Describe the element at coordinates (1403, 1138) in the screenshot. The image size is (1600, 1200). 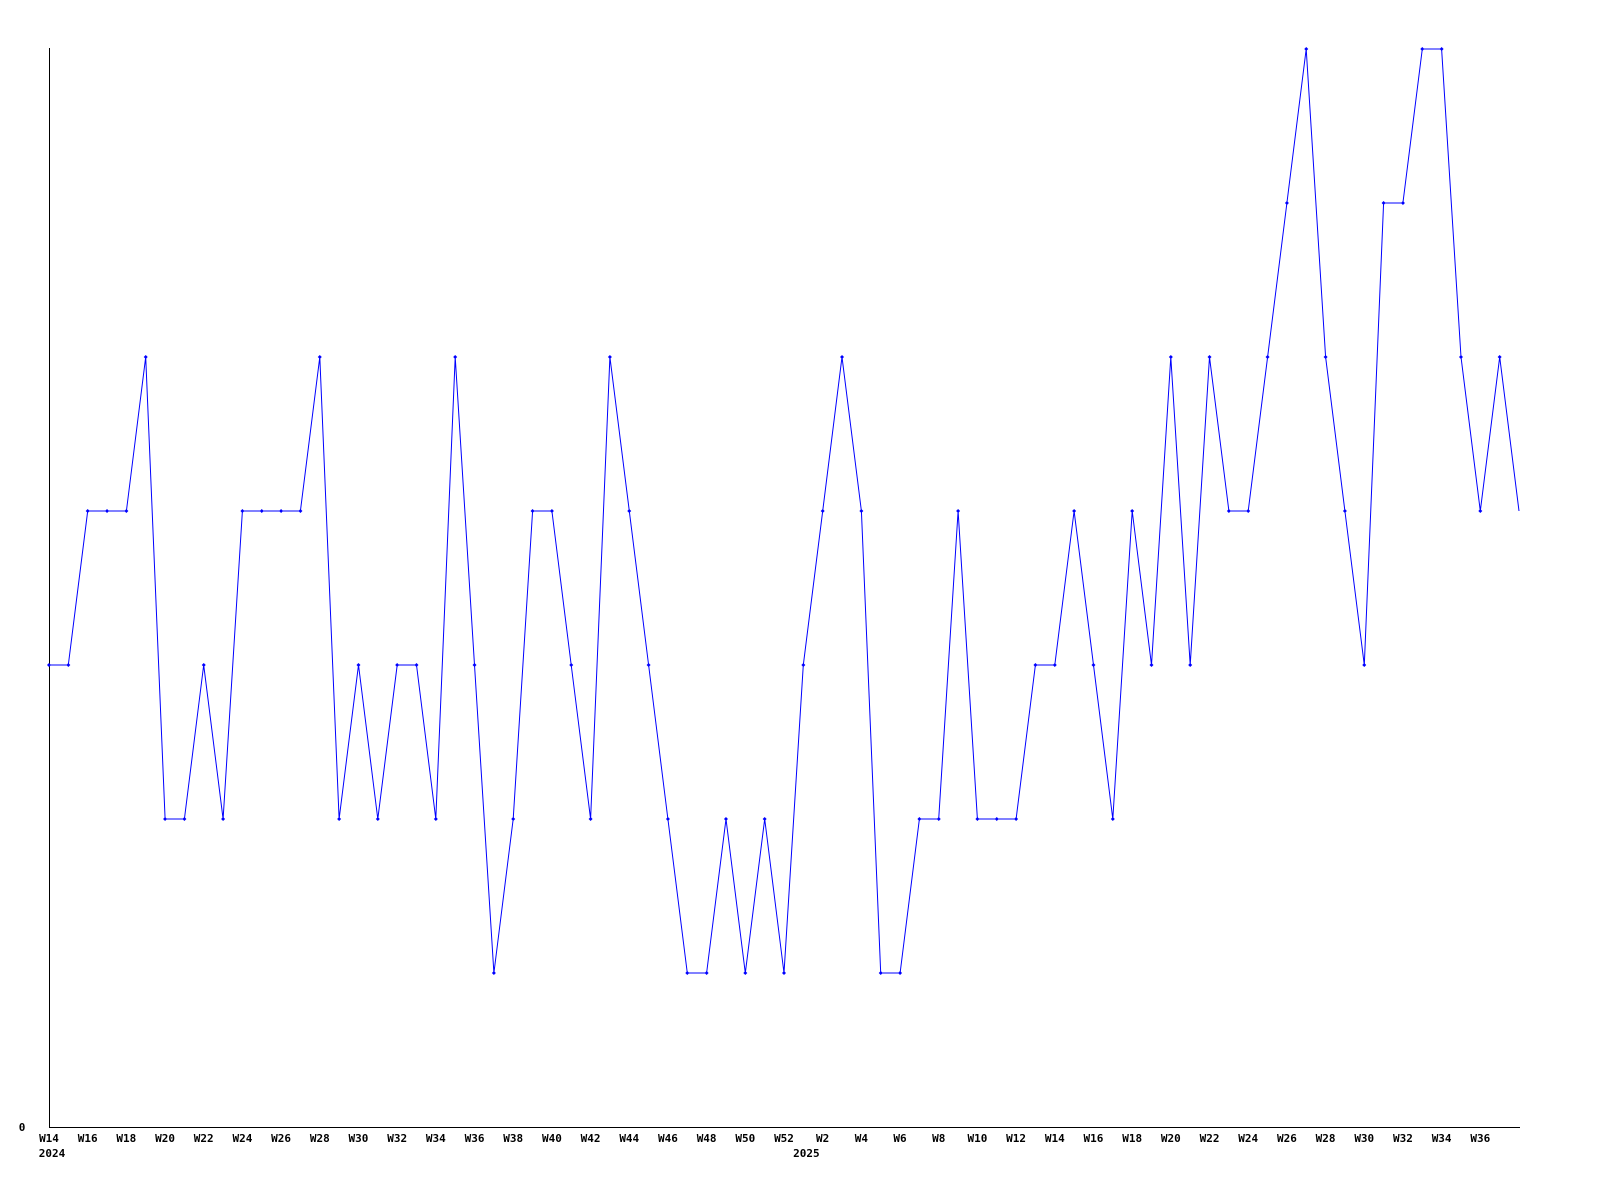
I see `x-tick-label: W32` at that location.